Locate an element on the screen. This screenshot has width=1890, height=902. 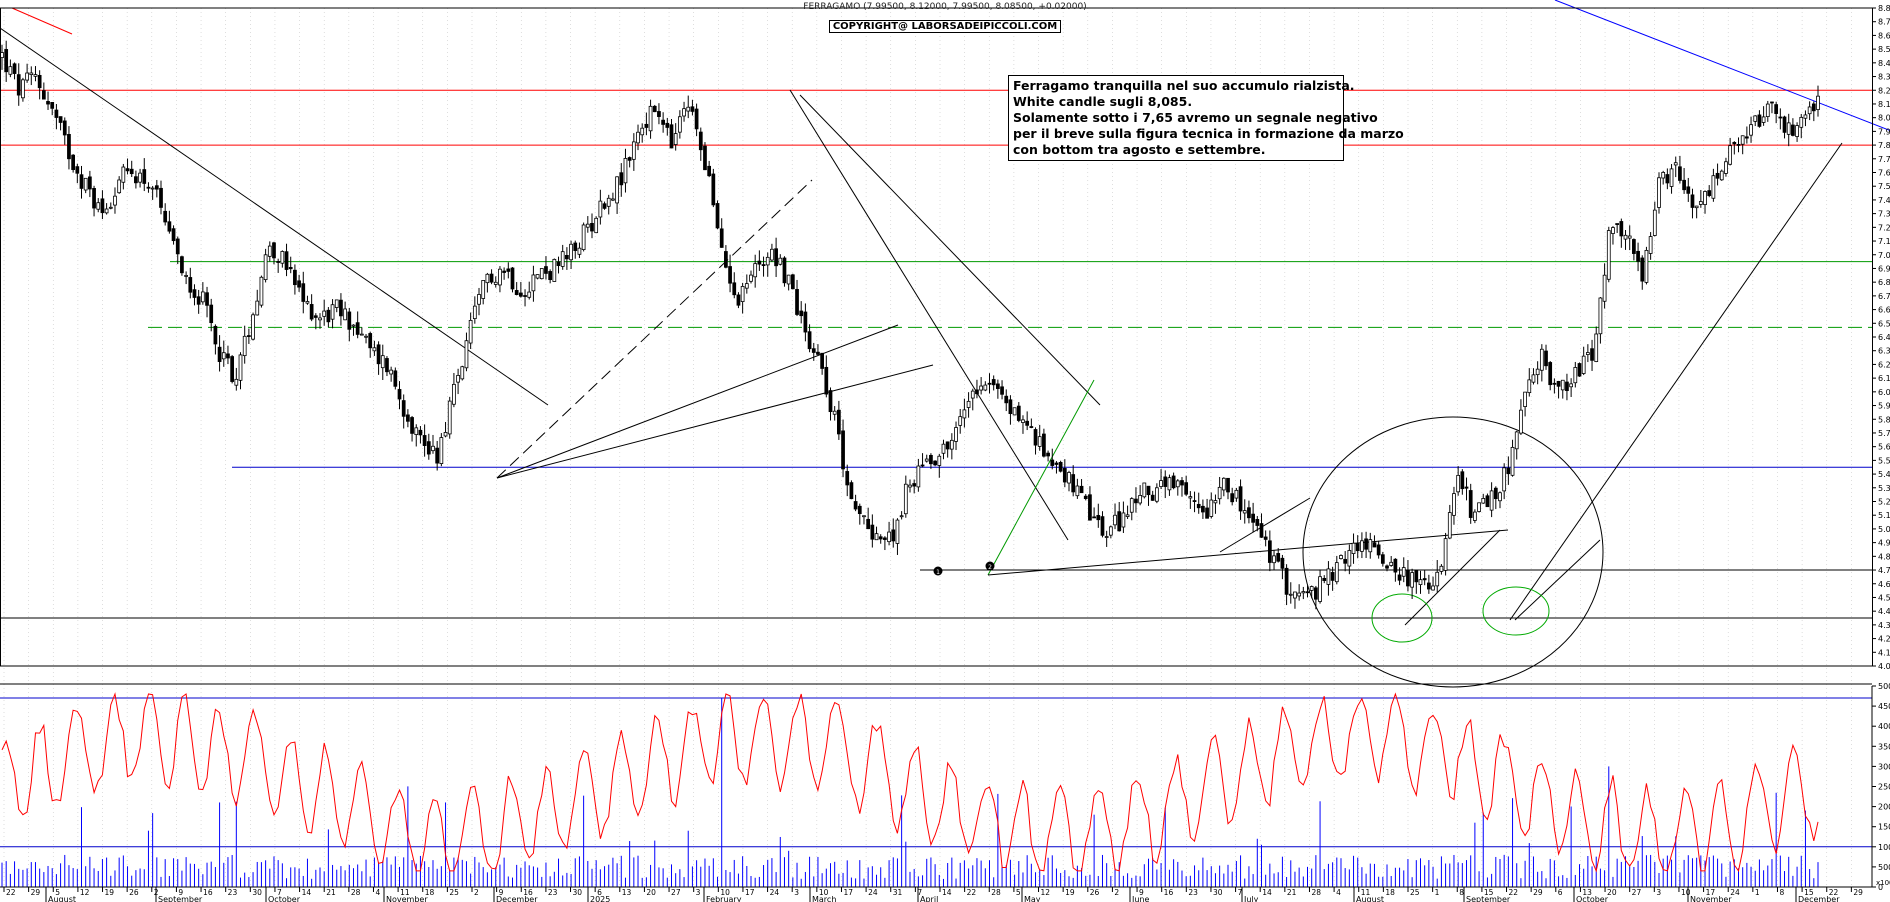
marker-dot is located at coordinates (938, 571).